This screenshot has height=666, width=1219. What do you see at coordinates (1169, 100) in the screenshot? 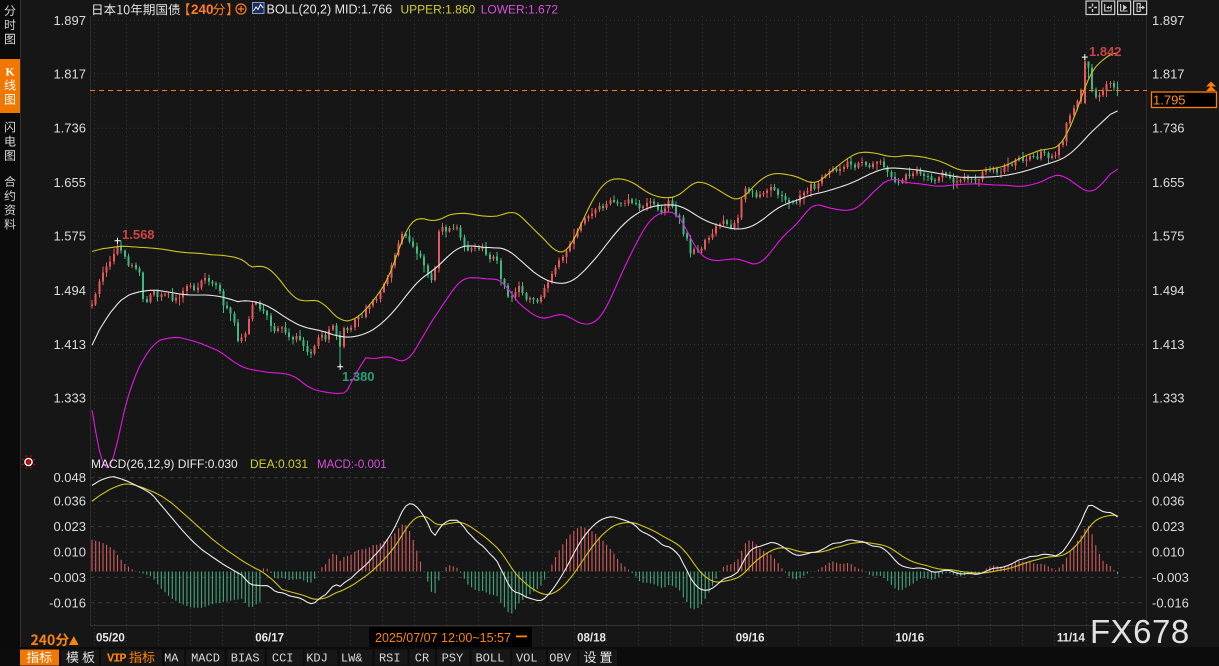
I see `svg-text: 1.795` at bounding box center [1169, 100].